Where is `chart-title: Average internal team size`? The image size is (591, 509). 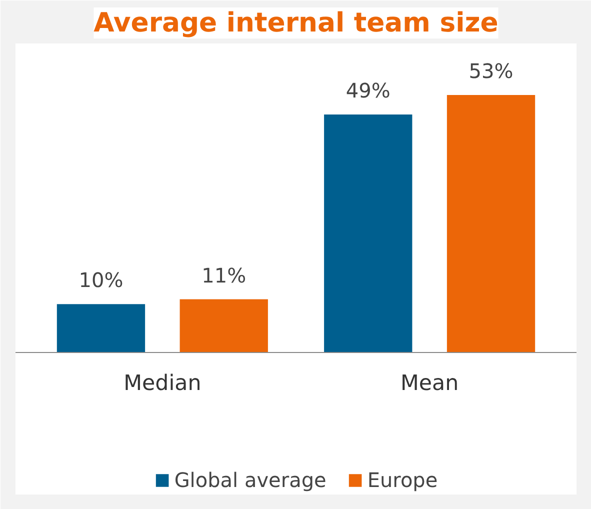 chart-title: Average internal team size is located at coordinates (296, 23).